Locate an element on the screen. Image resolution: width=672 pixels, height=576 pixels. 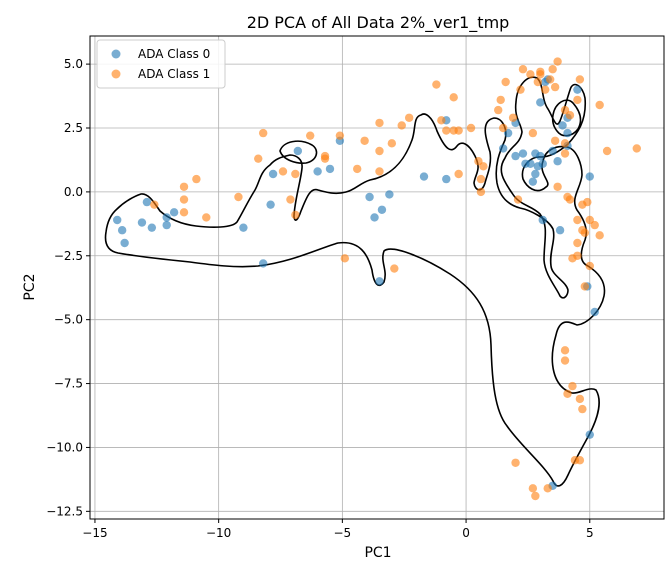
x-tick-label: 5 is located at coordinates (590, 533).